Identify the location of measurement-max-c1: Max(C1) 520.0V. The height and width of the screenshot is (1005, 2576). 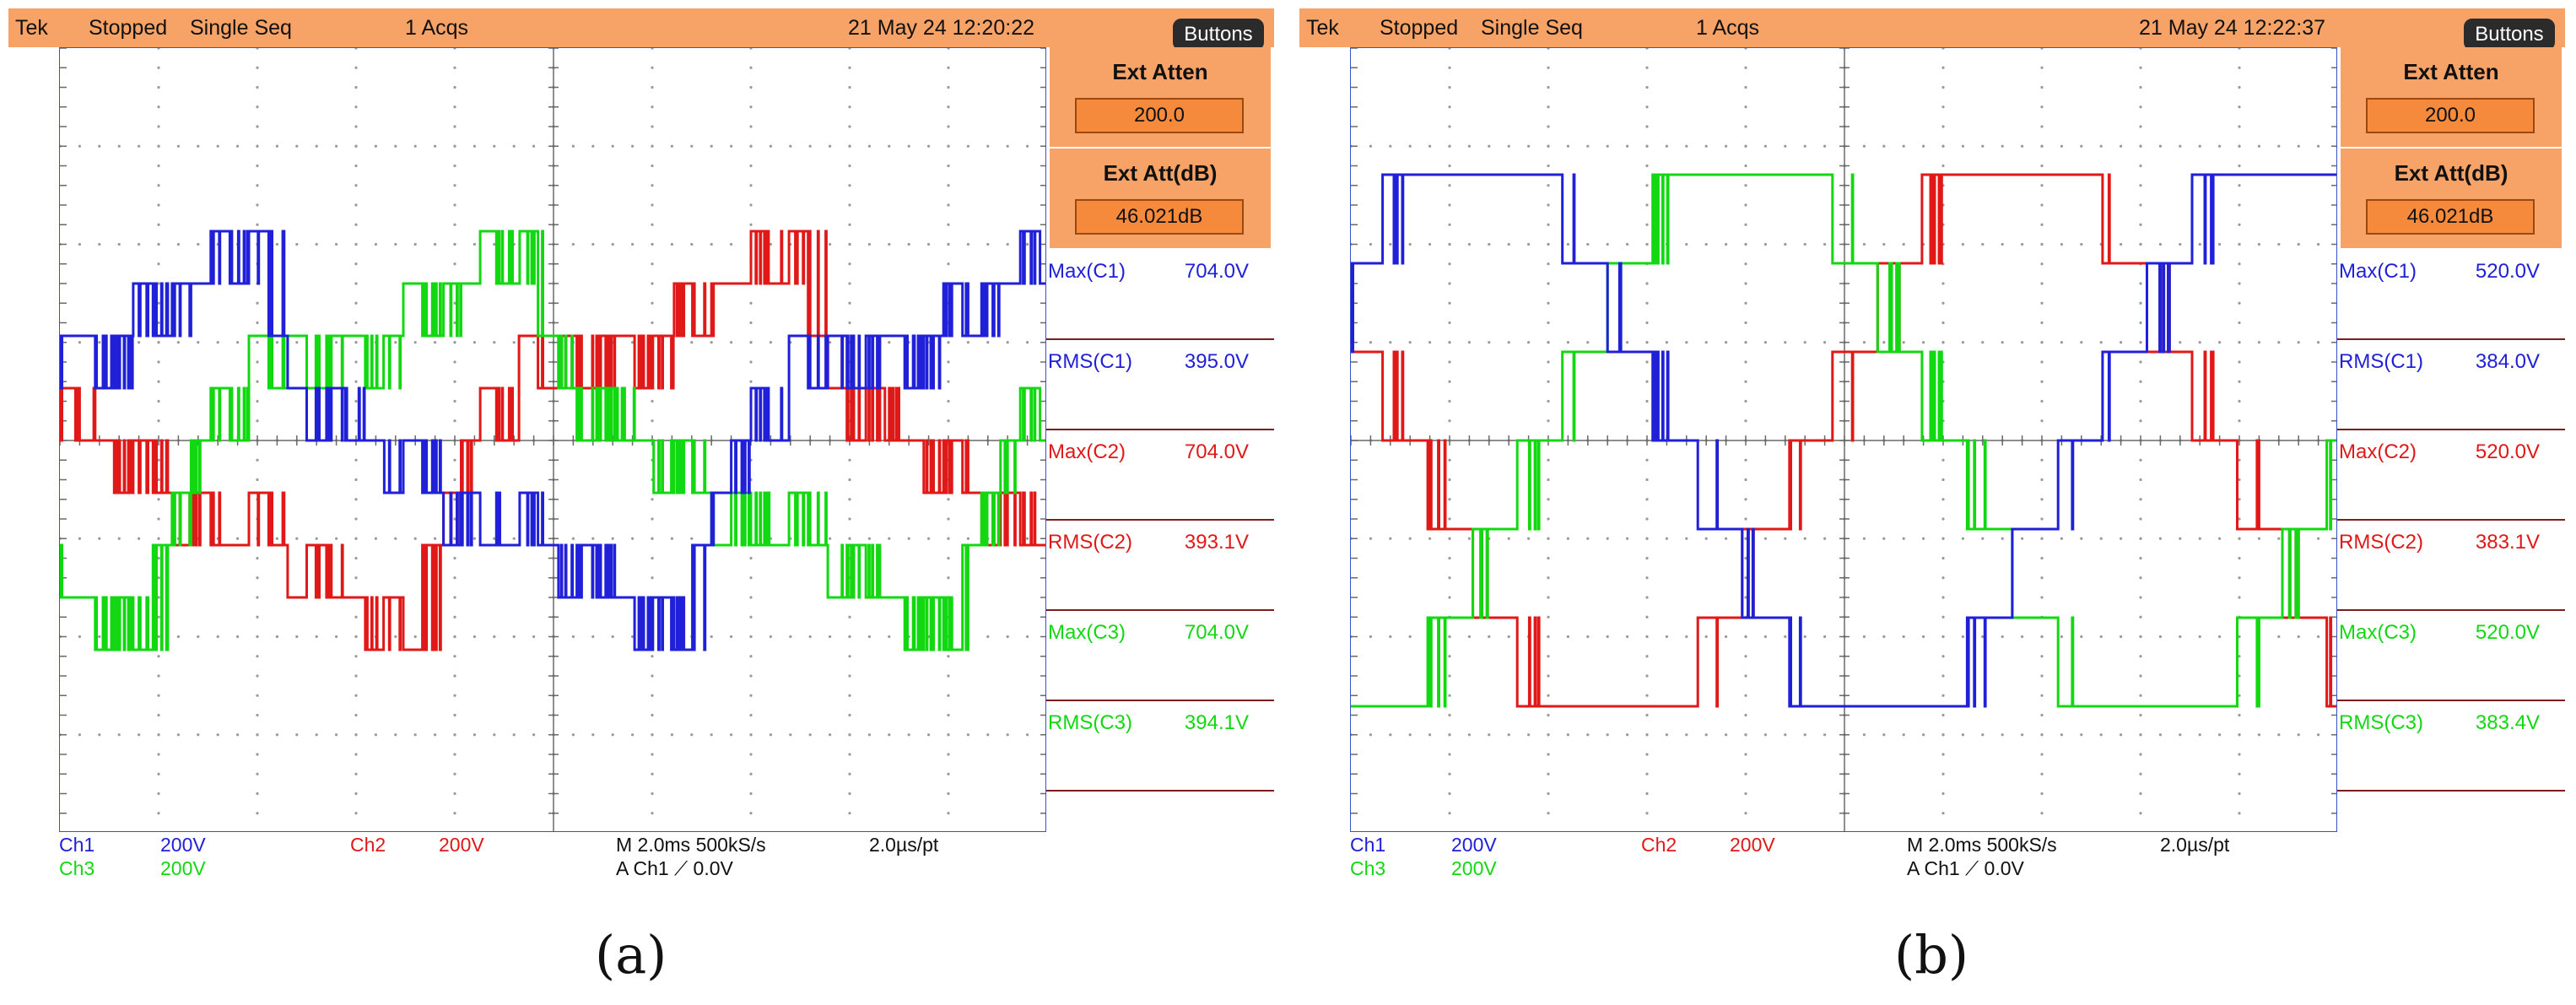
(2451, 295).